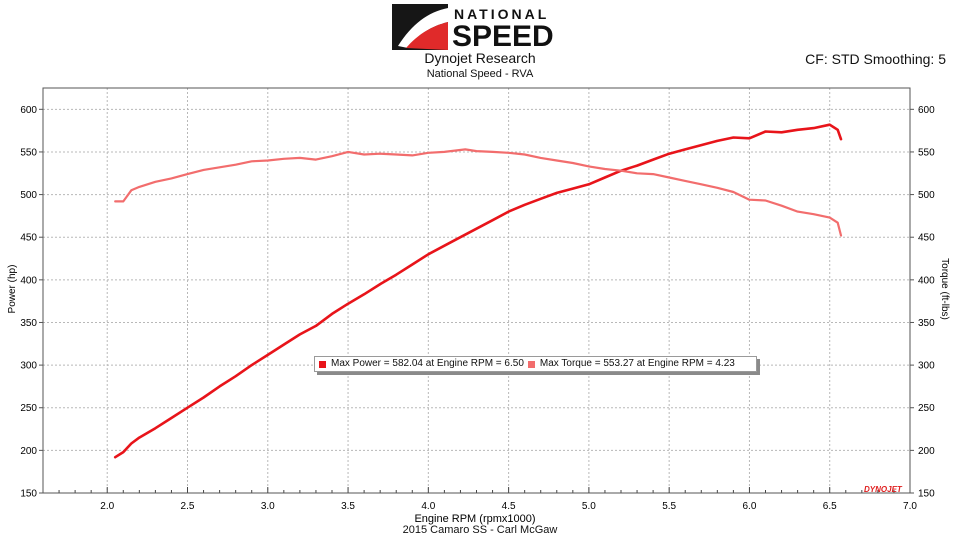 Image resolution: width=960 pixels, height=540 pixels. I want to click on x-tick-label: 6.0, so click(749, 506).